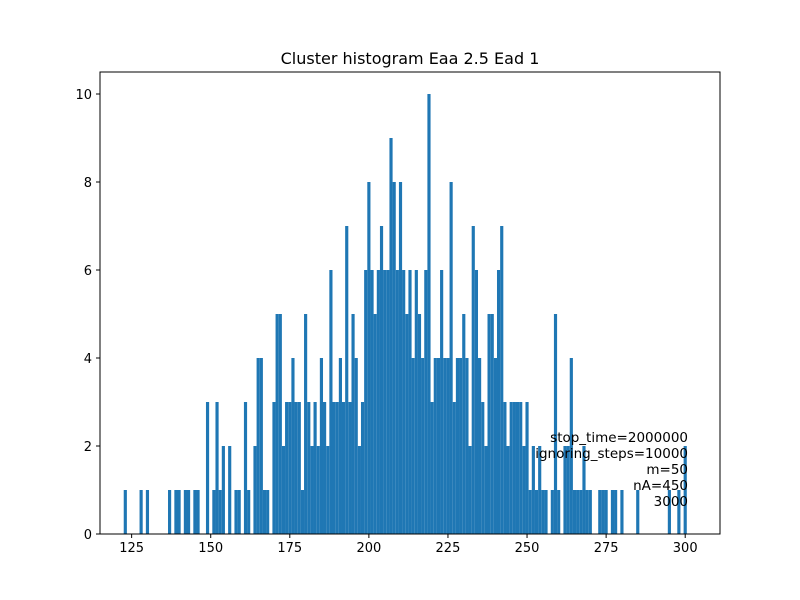 This screenshot has width=800, height=600. What do you see at coordinates (88, 183) in the screenshot?
I see `y-tick-label: 8` at bounding box center [88, 183].